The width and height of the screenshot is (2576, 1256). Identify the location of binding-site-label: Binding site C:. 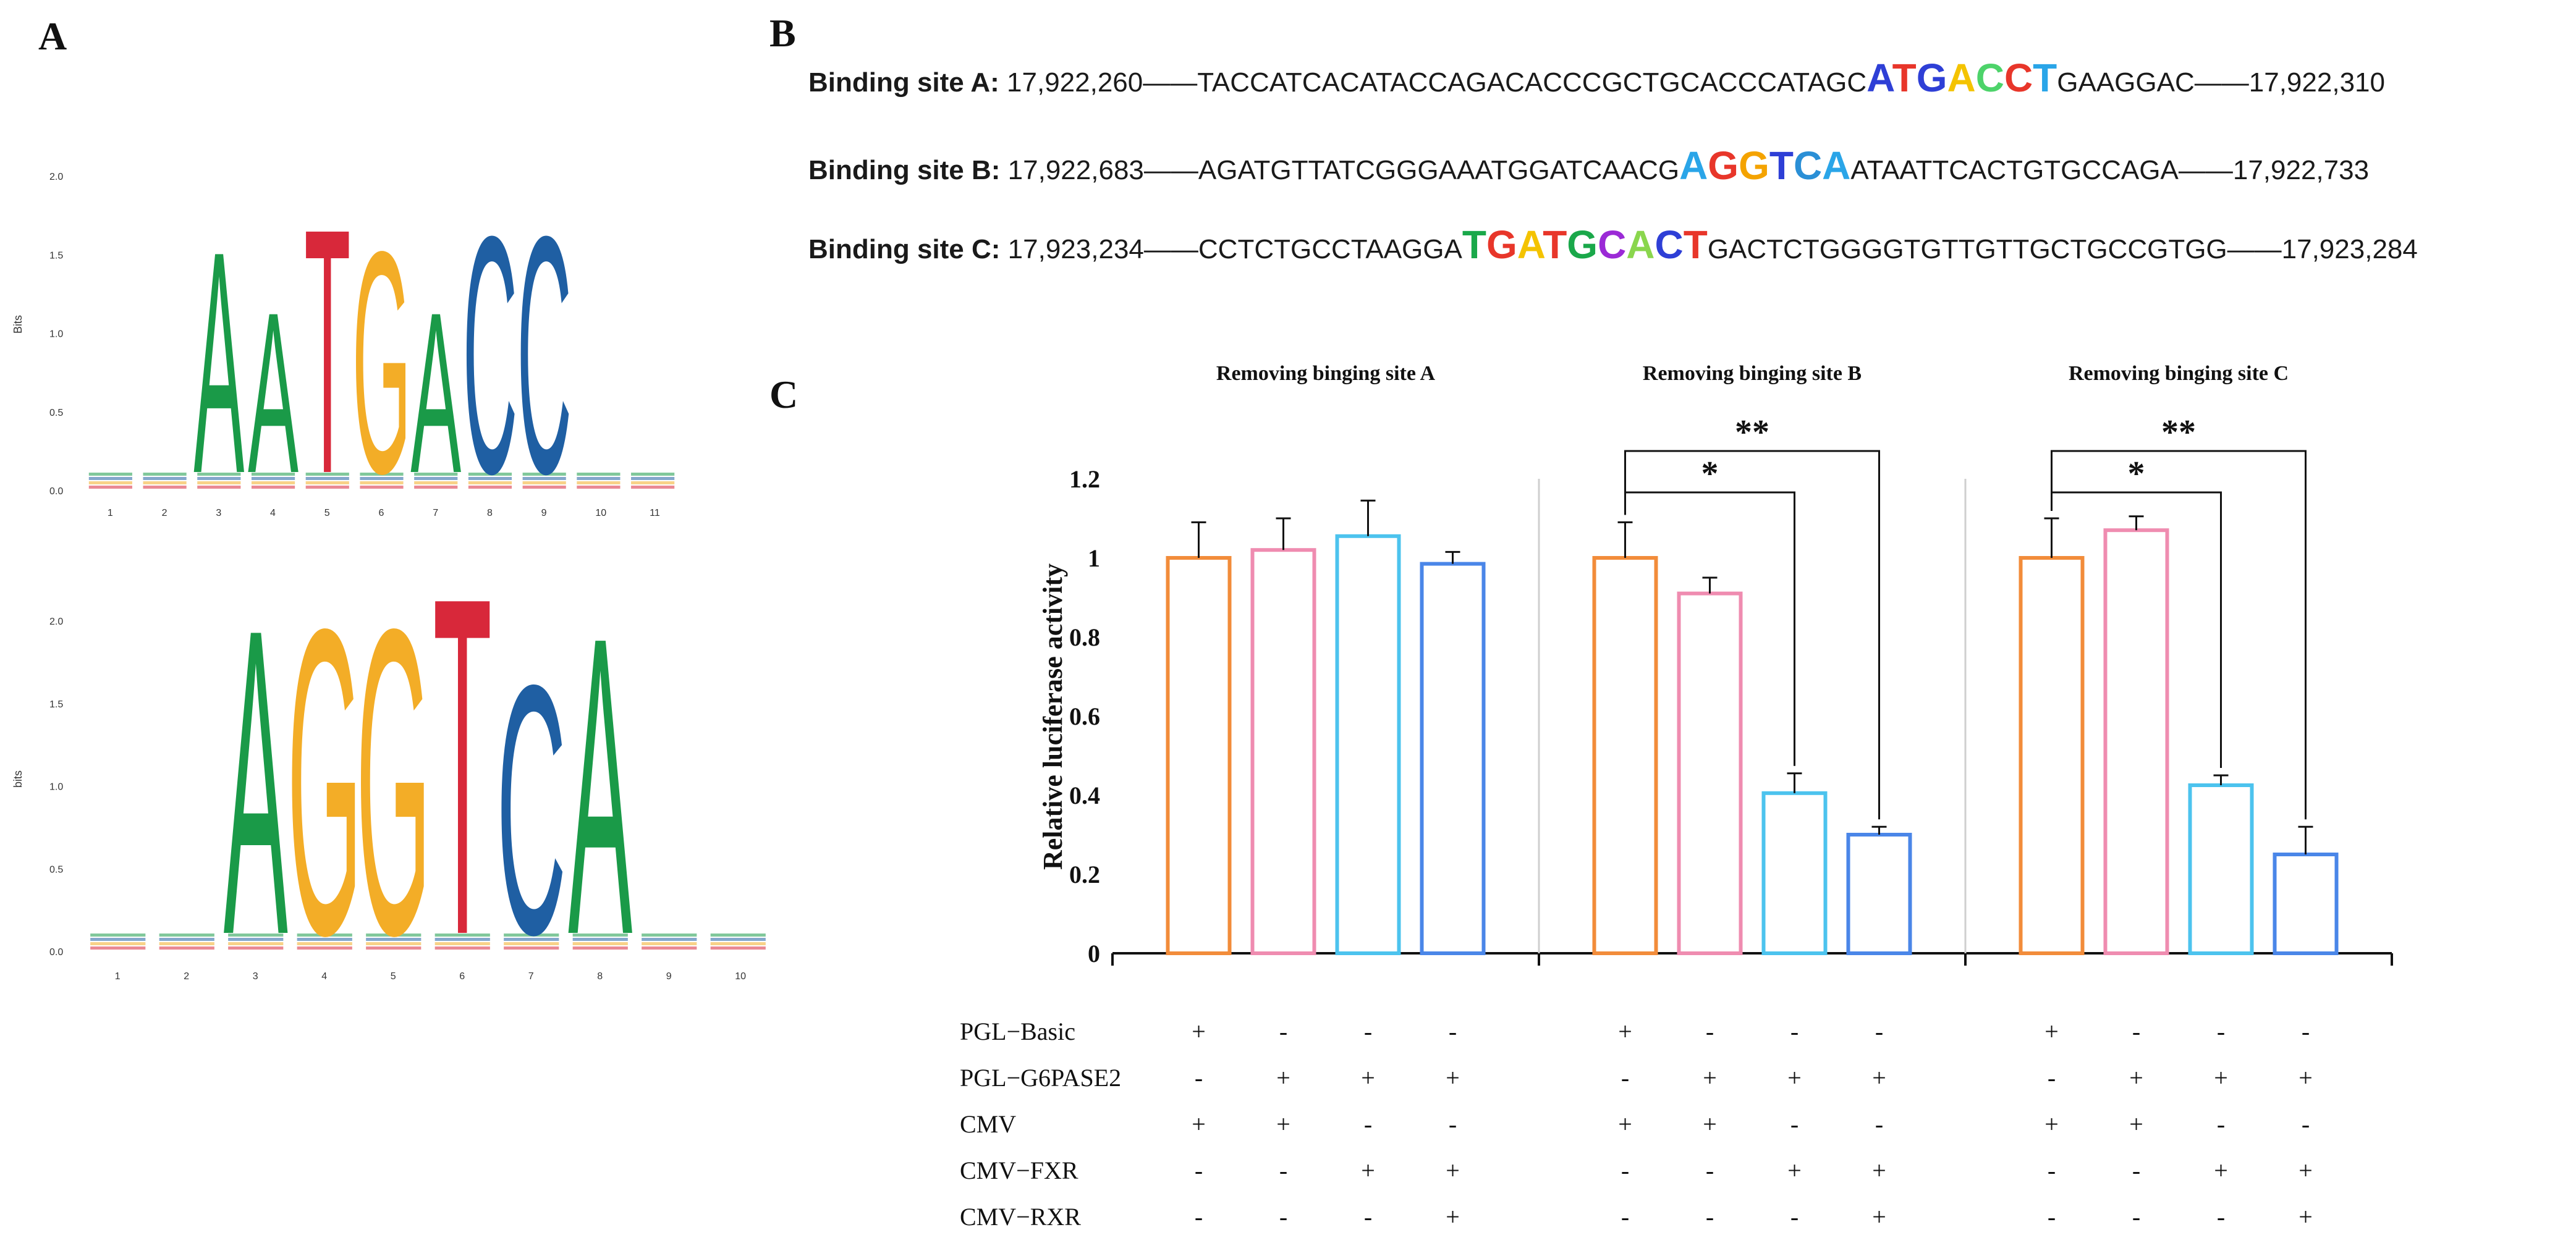
(904, 249).